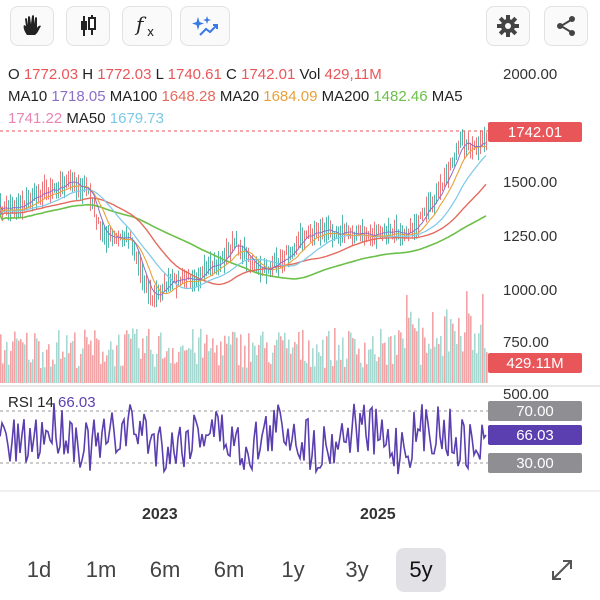 The width and height of the screenshot is (600, 600). What do you see at coordinates (530, 182) in the screenshot?
I see `y-axis-label: 1500.00` at bounding box center [530, 182].